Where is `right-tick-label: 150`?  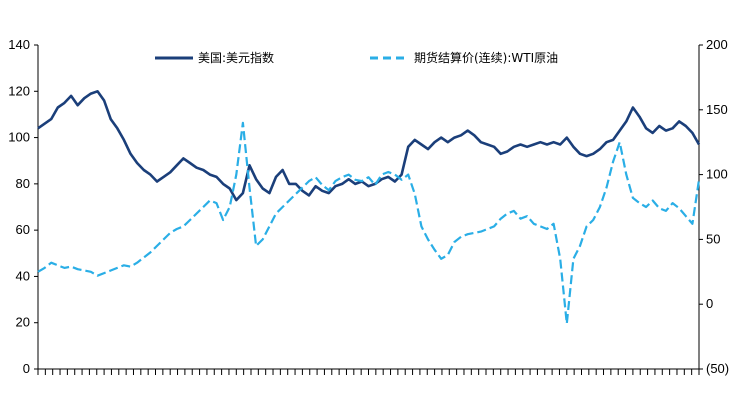
right-tick-label: 150 is located at coordinates (717, 109).